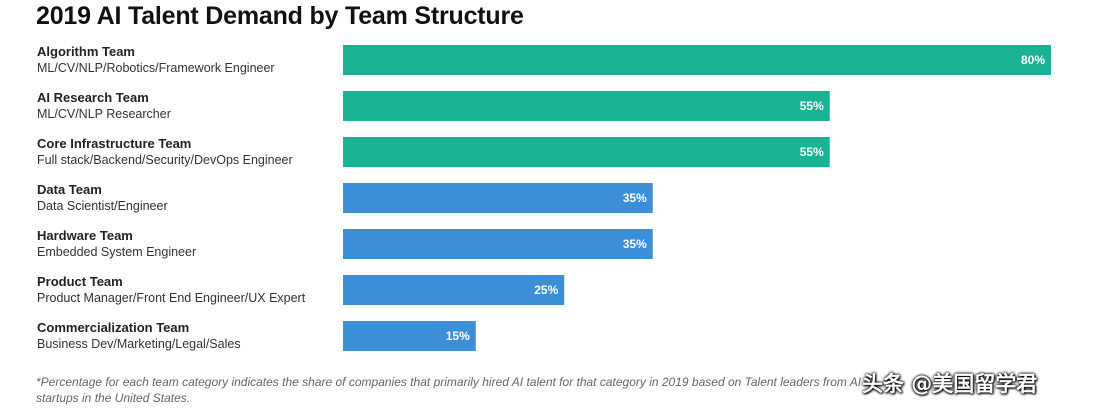 This screenshot has height=410, width=1108. What do you see at coordinates (1033, 60) in the screenshot?
I see `bar-value-label: 80%` at bounding box center [1033, 60].